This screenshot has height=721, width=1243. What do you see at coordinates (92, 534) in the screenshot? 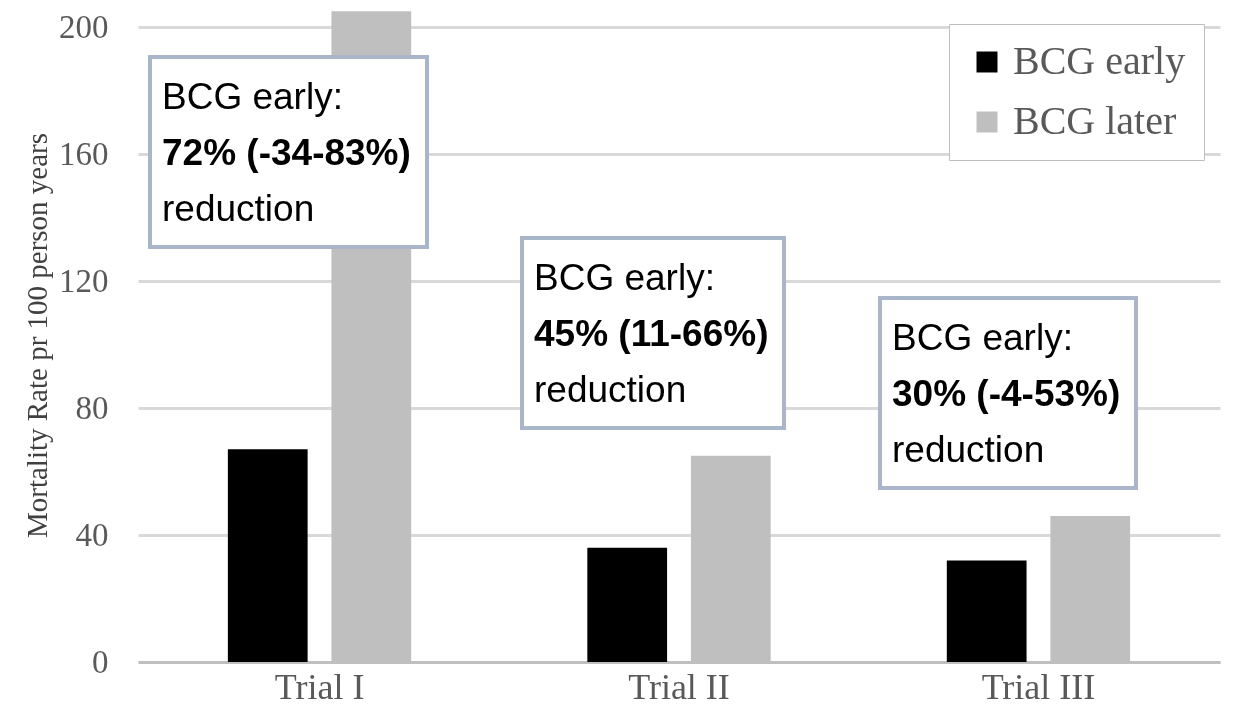
I see `y-tick-label: 40` at bounding box center [92, 534].